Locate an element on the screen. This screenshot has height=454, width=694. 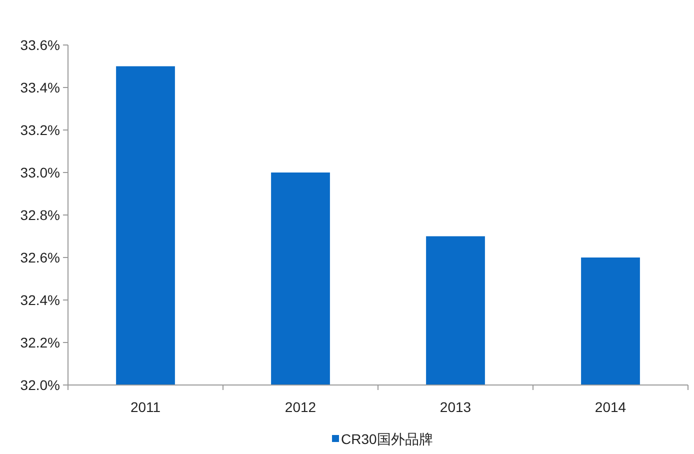
x-tick-label: 2013 is located at coordinates (456, 407).